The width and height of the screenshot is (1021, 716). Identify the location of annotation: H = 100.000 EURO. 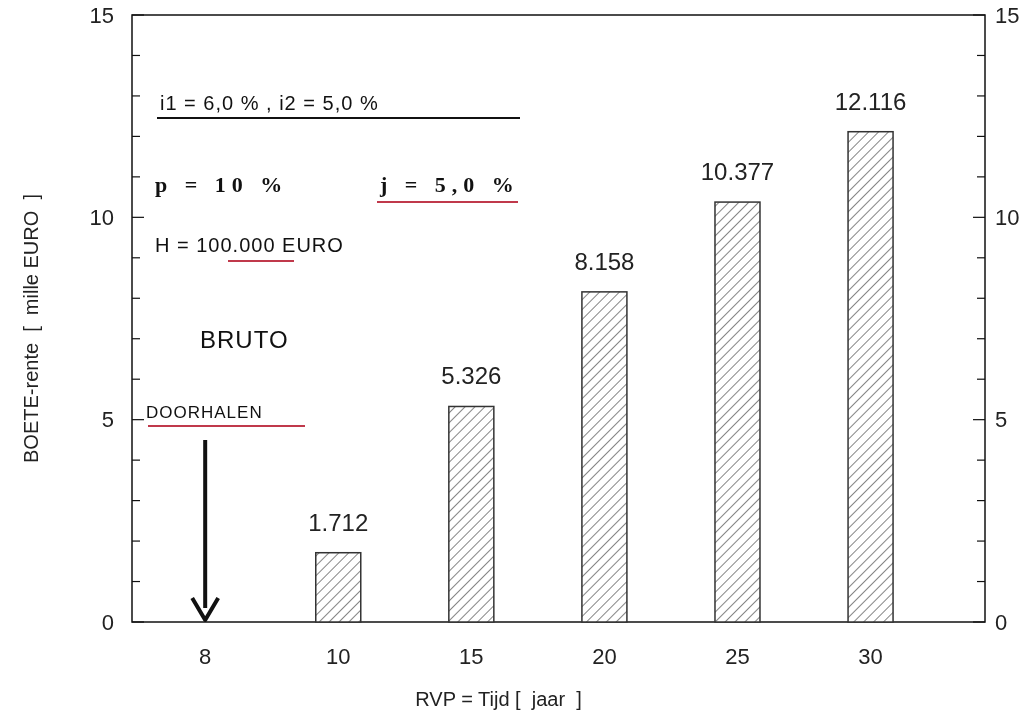
(249, 245).